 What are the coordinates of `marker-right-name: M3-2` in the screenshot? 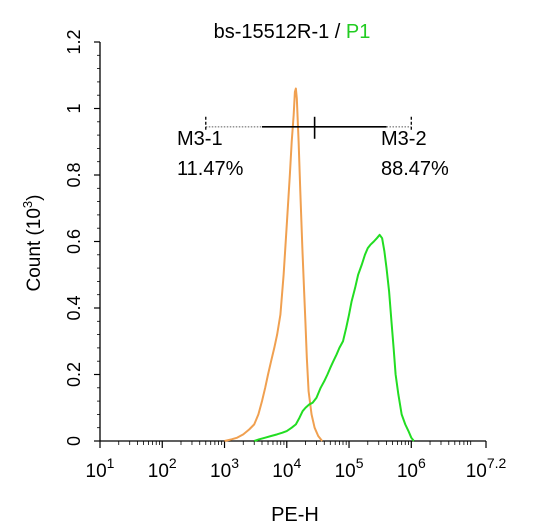 It's located at (404, 139).